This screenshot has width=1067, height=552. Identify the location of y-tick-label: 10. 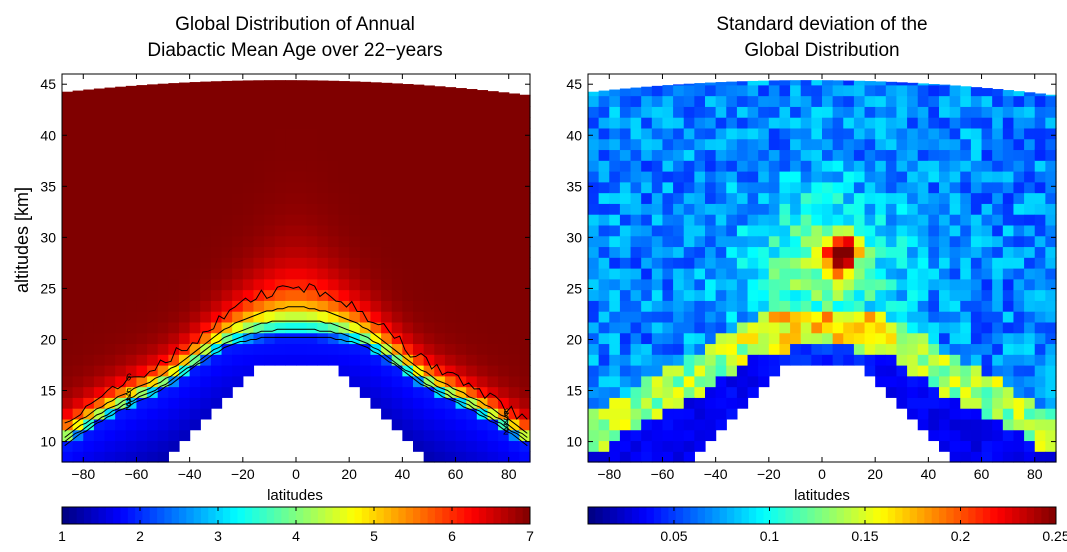
(48, 442).